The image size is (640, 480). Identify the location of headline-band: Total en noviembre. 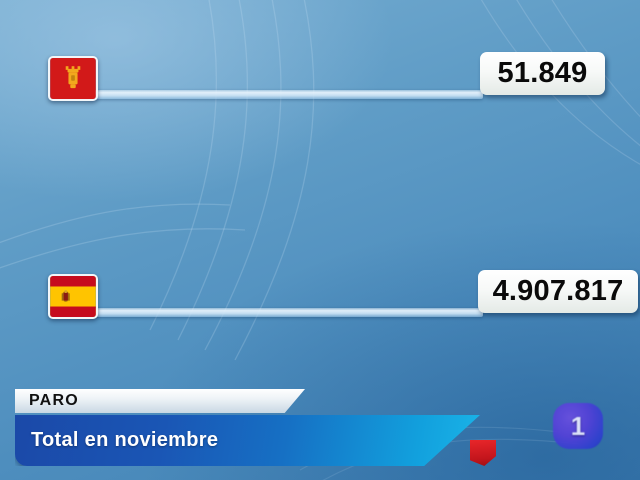
(247, 440).